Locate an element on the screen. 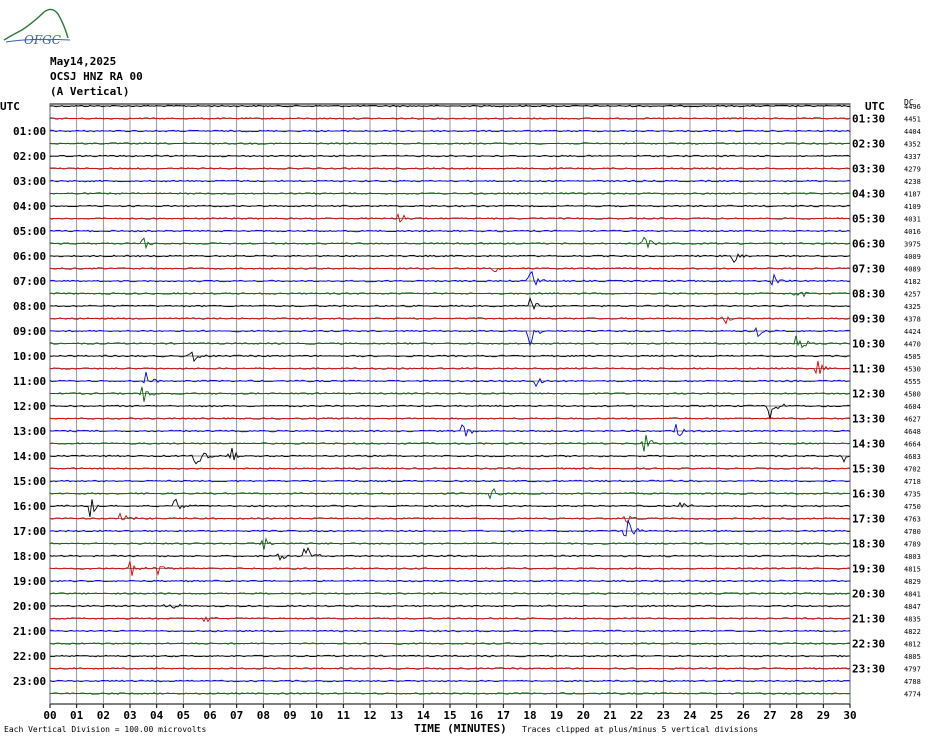 This screenshot has height=744, width=930. dc-value: 4451 is located at coordinates (912, 120).